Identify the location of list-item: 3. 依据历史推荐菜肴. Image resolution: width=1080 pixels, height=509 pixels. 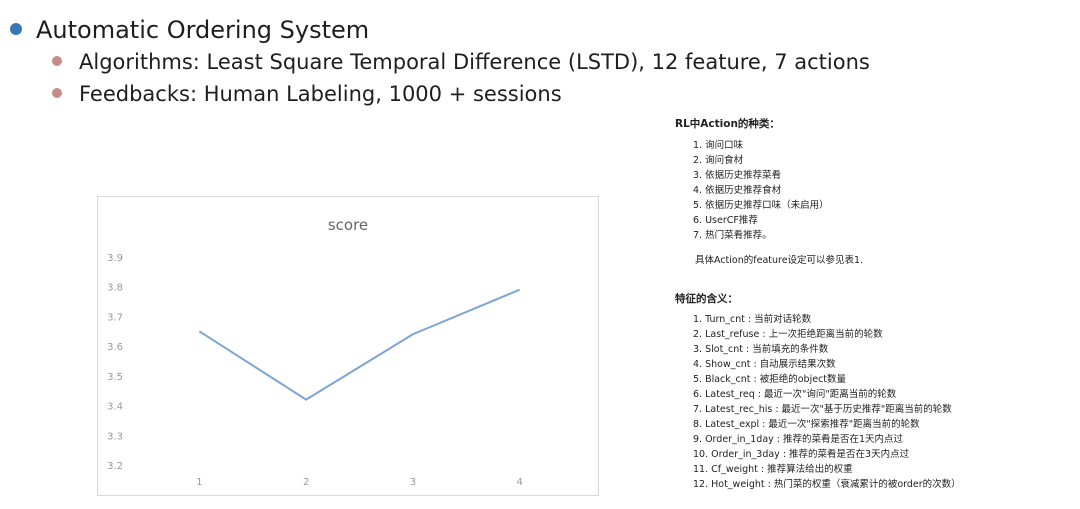
(737, 175).